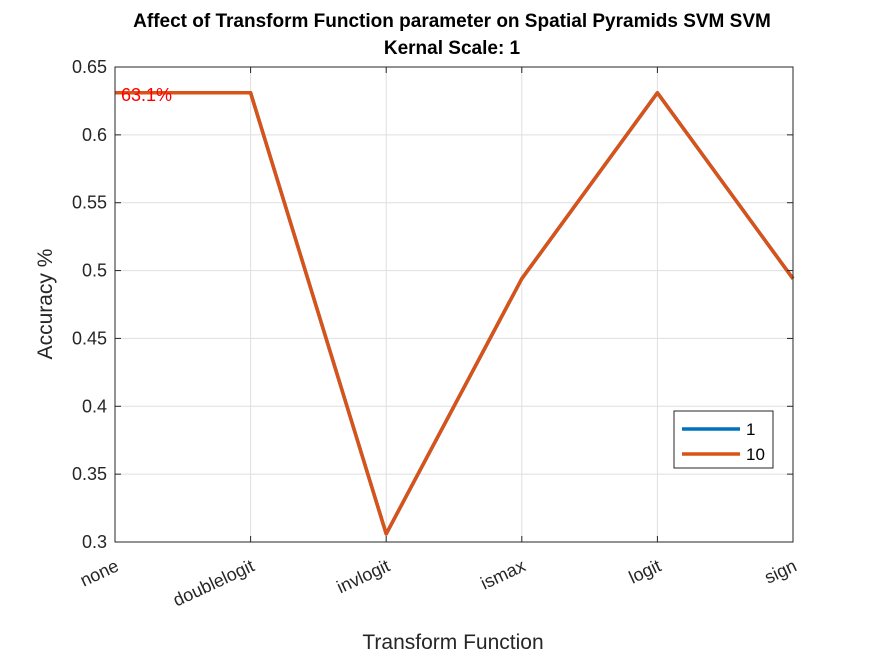 Image resolution: width=875 pixels, height=656 pixels. I want to click on y-tick-labels: 0.3 0.35 0.4 0.45 0.5 0.55 0.6 0.65, so click(89, 304).